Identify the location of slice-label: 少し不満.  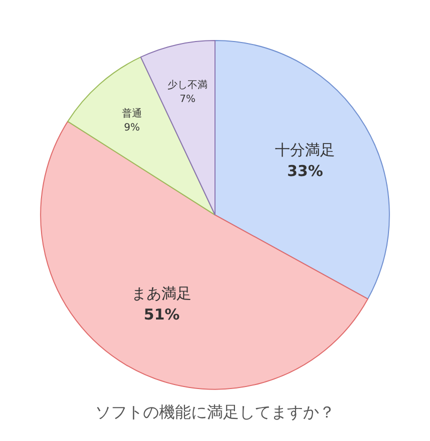
(188, 84).